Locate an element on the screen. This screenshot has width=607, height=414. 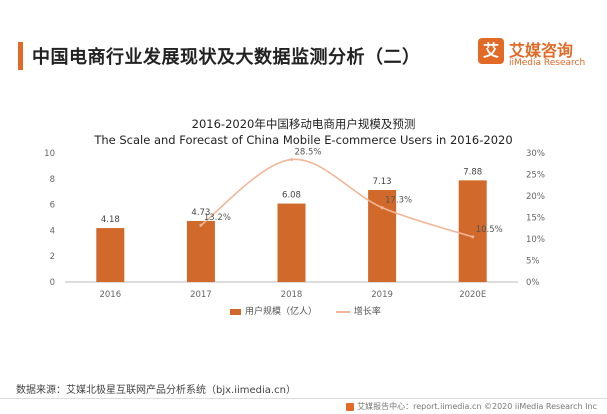
x-tick-label: 2018 is located at coordinates (292, 295).